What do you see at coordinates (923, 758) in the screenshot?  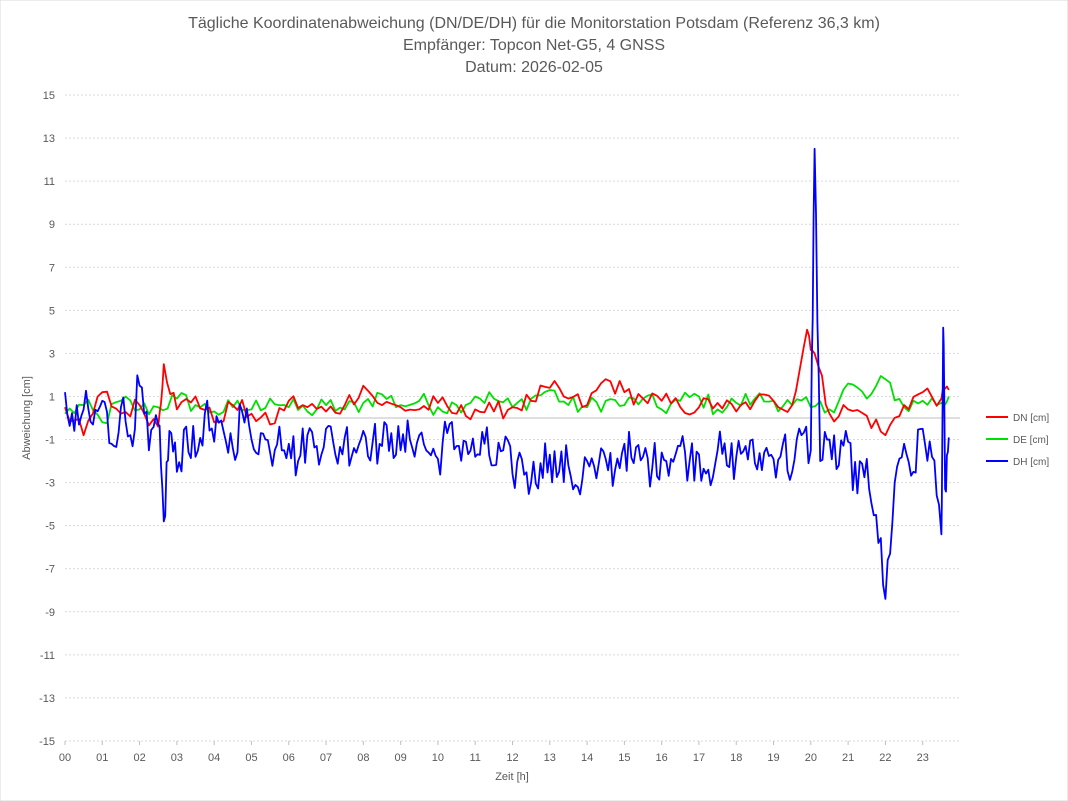 I see `x-tick-label: 23` at bounding box center [923, 758].